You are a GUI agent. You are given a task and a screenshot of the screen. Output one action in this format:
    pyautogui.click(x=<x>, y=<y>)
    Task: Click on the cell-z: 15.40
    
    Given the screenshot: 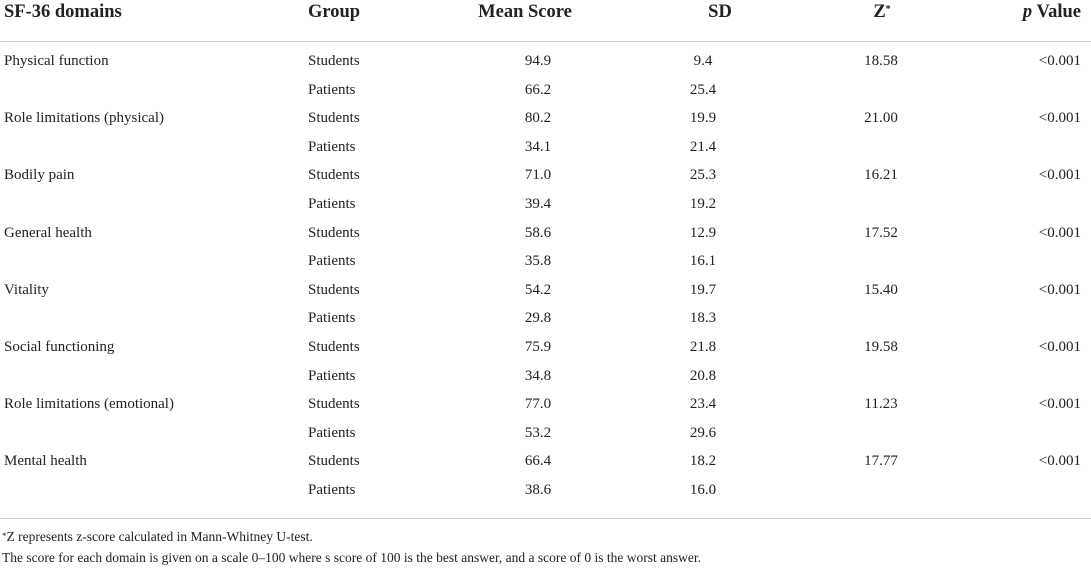 What is the action you would take?
    pyautogui.click(x=881, y=289)
    